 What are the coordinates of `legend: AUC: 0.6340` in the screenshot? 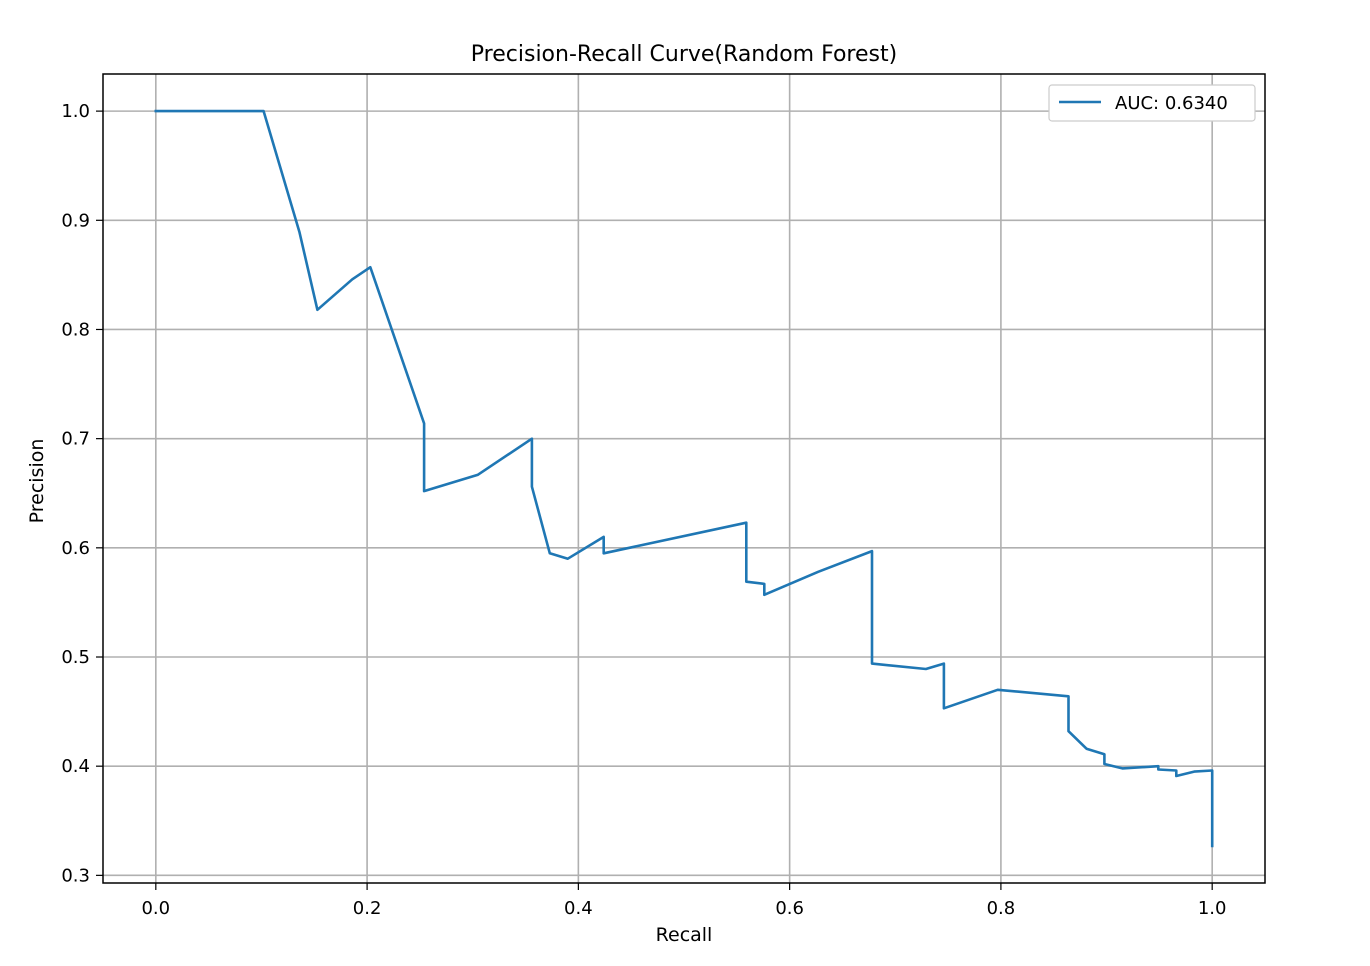 It's located at (1152, 103).